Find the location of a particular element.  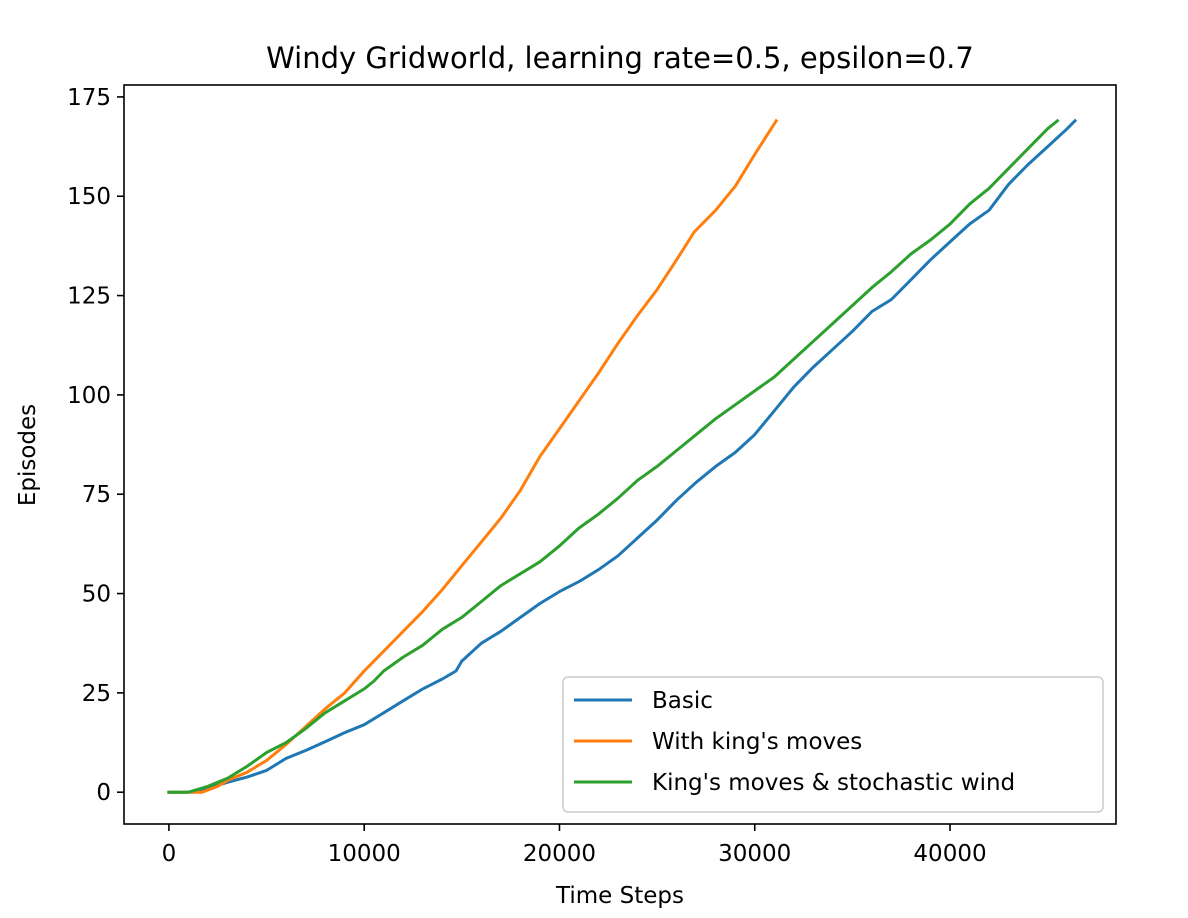

x-tick-label: 20000 is located at coordinates (559, 854).